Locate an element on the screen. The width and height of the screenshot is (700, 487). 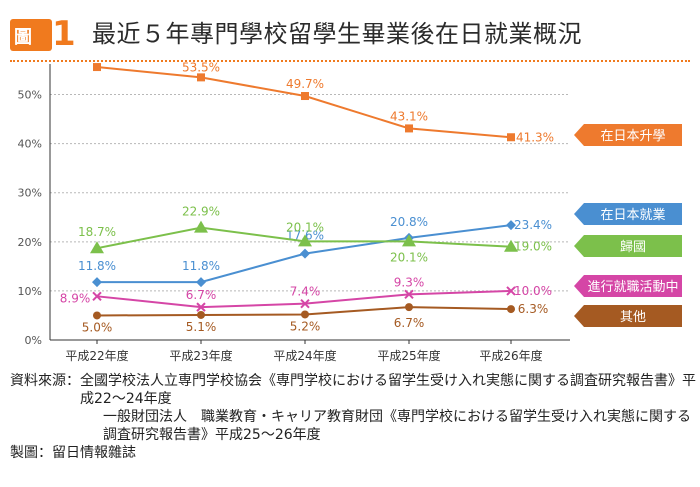
x-tick-label: 平成23年度 is located at coordinates (200, 355).